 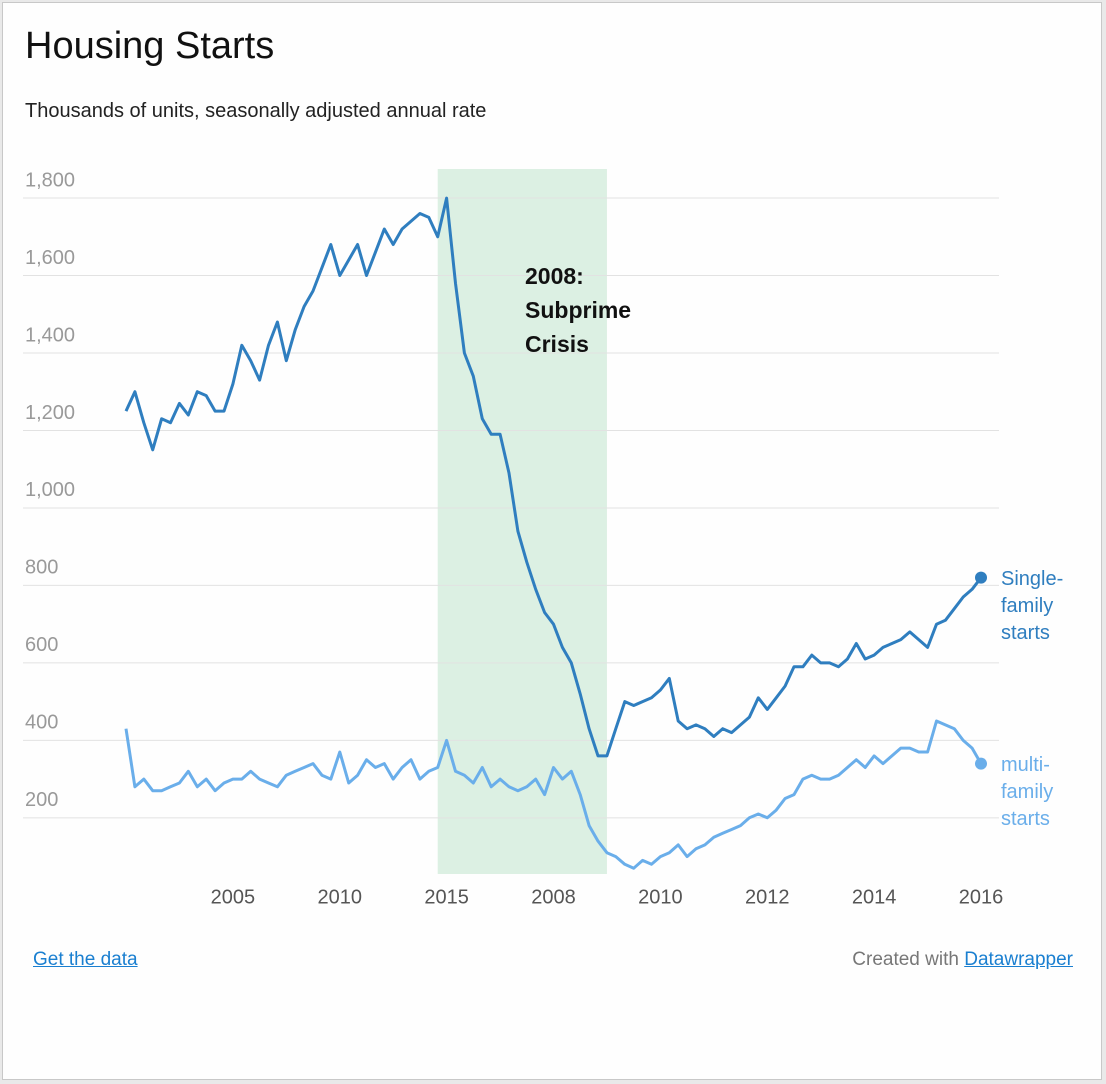 I want to click on series-line, so click(x=553, y=794).